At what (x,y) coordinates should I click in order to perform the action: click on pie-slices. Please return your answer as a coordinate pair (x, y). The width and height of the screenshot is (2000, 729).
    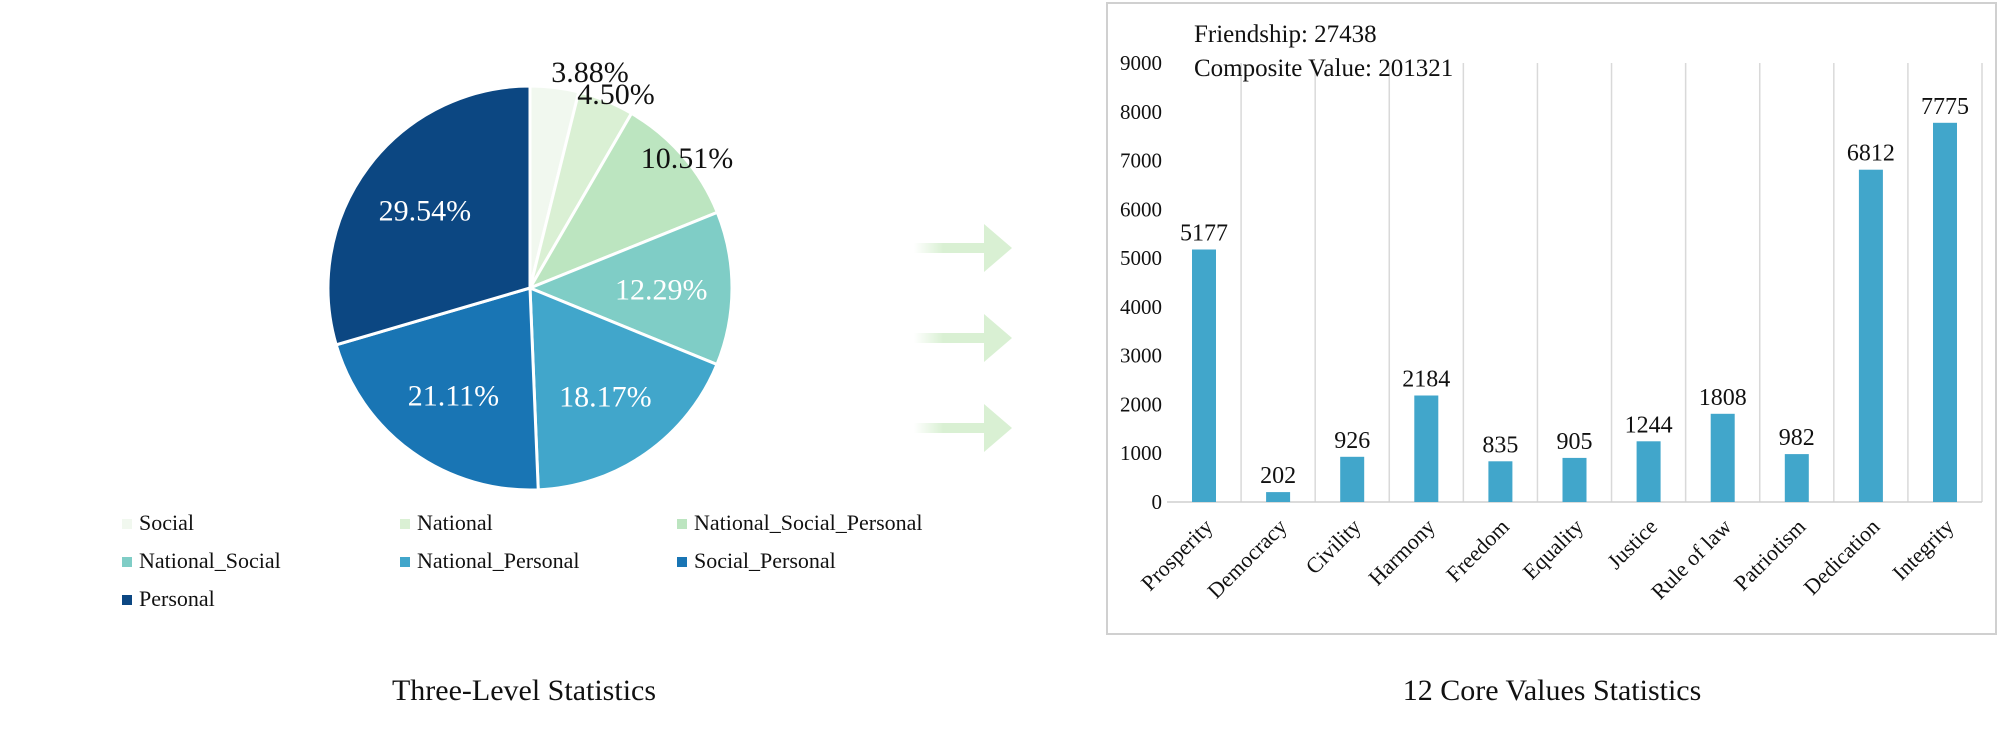
    Looking at the image, I should click on (530, 288).